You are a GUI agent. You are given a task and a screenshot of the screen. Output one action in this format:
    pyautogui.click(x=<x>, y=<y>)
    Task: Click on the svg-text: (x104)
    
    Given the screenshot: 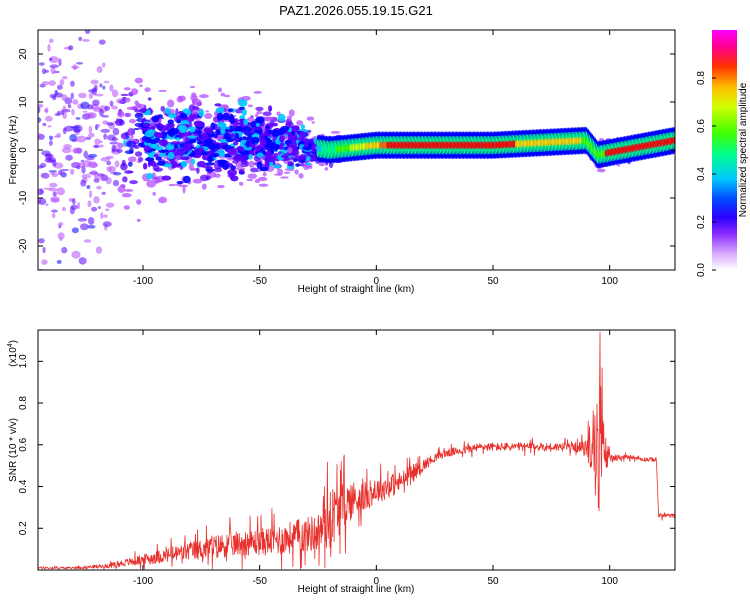 What is the action you would take?
    pyautogui.click(x=13, y=353)
    